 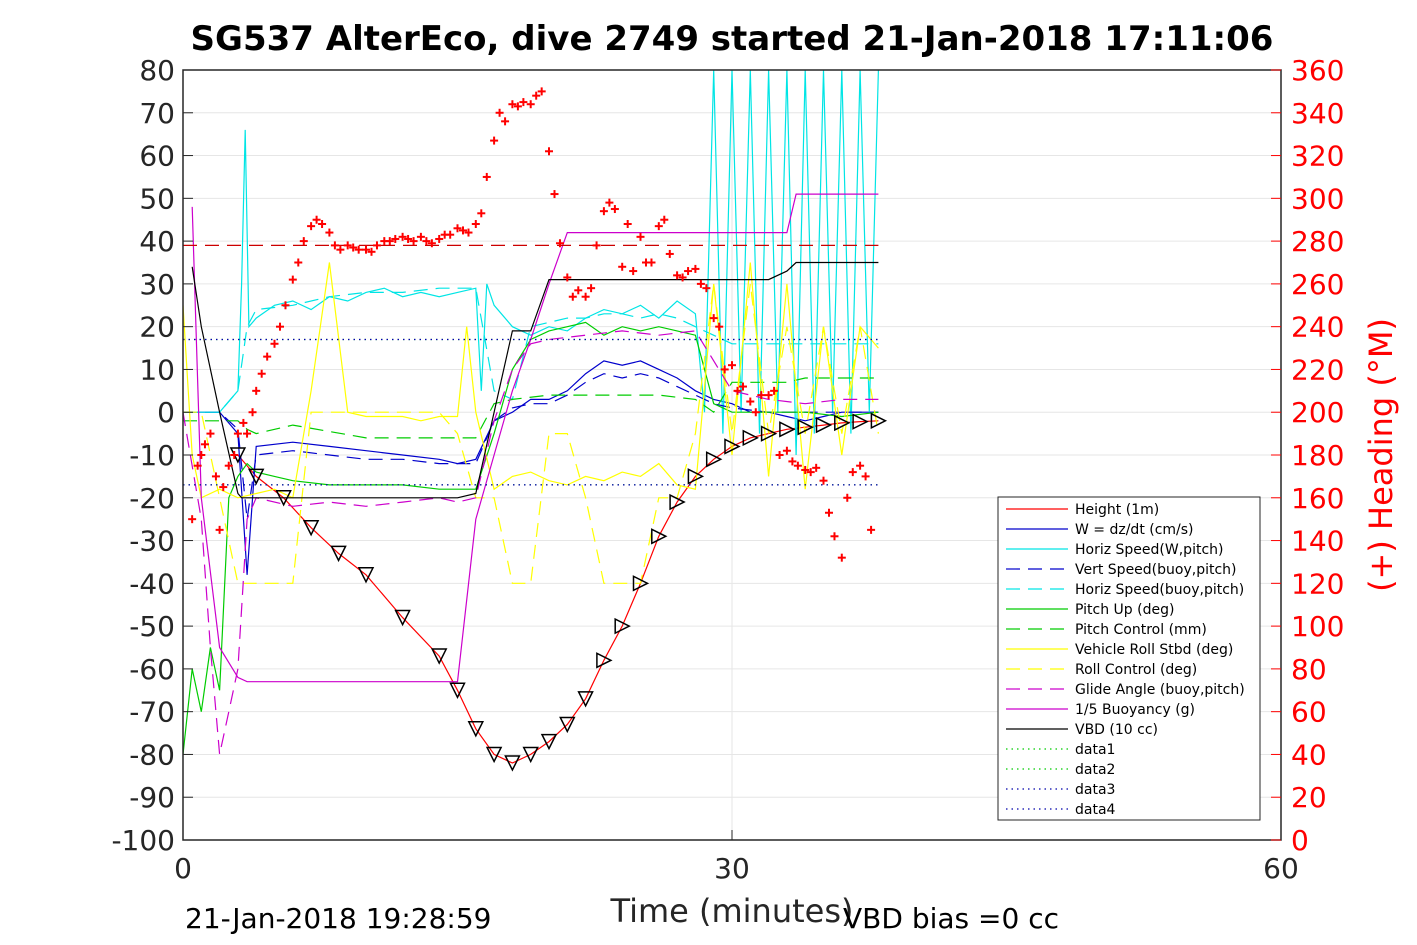 I want to click on legend-label-height: Height (1m), so click(x=1117, y=510).